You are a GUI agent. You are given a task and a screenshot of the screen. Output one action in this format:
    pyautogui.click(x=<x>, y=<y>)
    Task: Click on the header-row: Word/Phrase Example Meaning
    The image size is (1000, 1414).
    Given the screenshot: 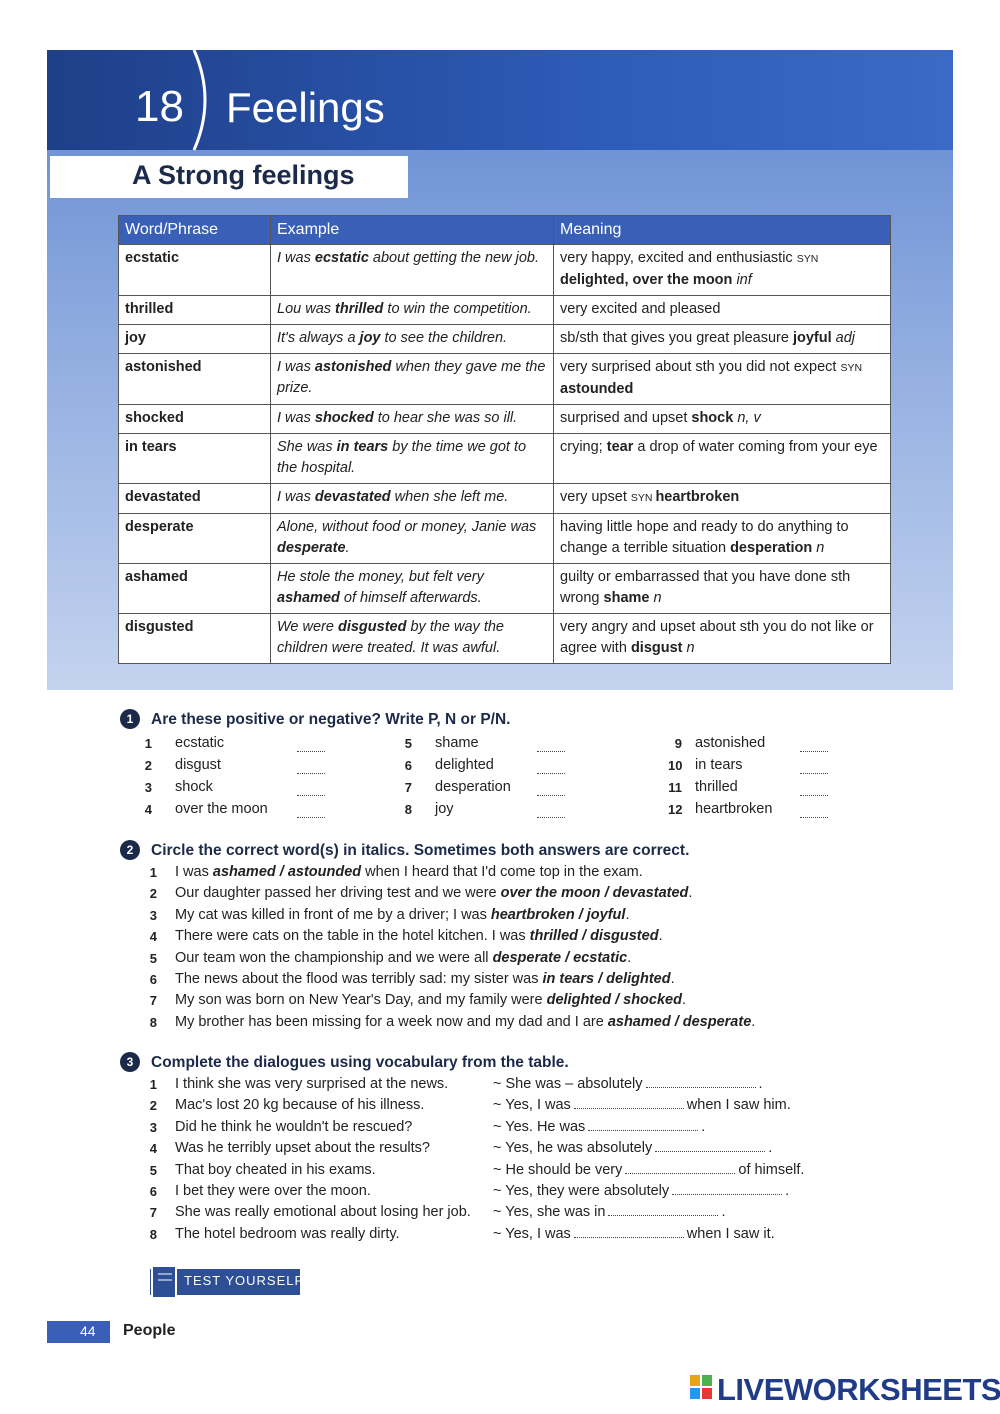 What is the action you would take?
    pyautogui.click(x=504, y=230)
    